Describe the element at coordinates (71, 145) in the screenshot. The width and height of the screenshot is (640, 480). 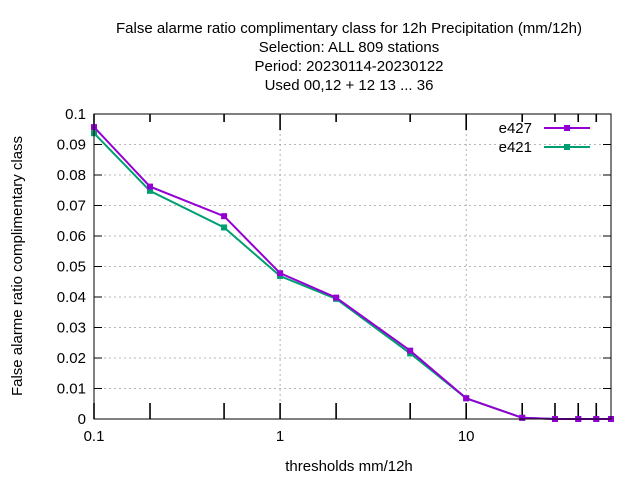
I see `y-tick-label: 0.09` at that location.